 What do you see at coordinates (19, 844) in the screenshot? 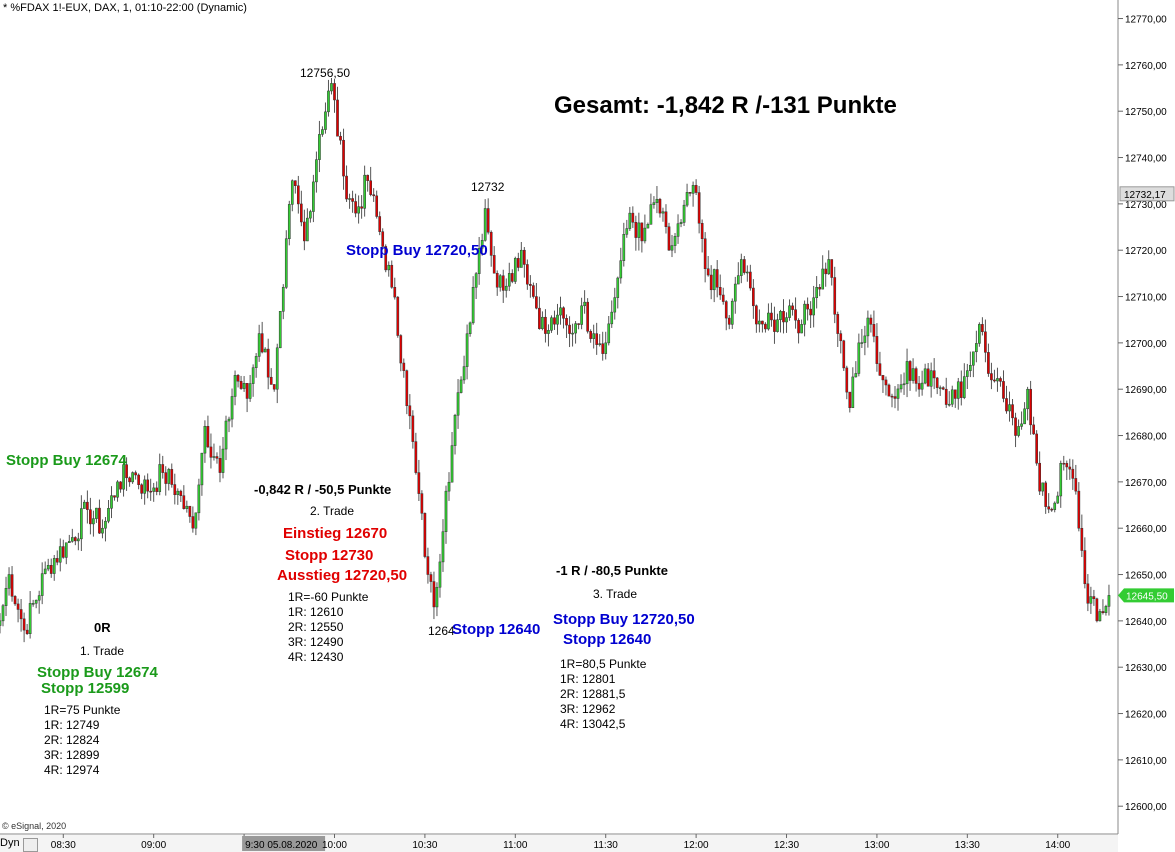
I see `dyn-toggle: Dyn` at bounding box center [19, 844].